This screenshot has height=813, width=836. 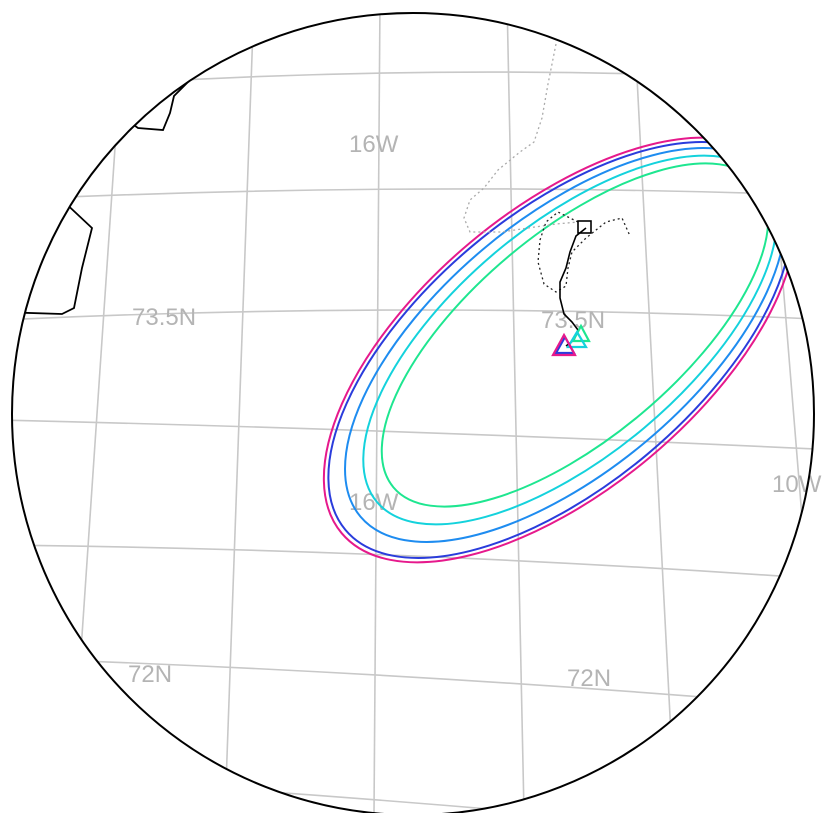 What do you see at coordinates (797, 484) in the screenshot?
I see `lon-label-right: 10W` at bounding box center [797, 484].